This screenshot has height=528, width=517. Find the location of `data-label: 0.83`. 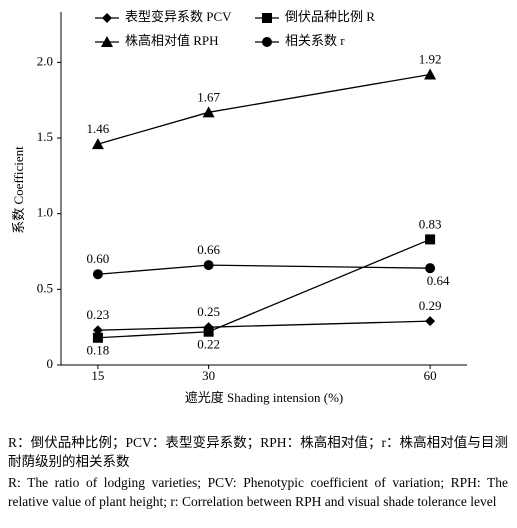

data-label: 0.83 is located at coordinates (430, 223).